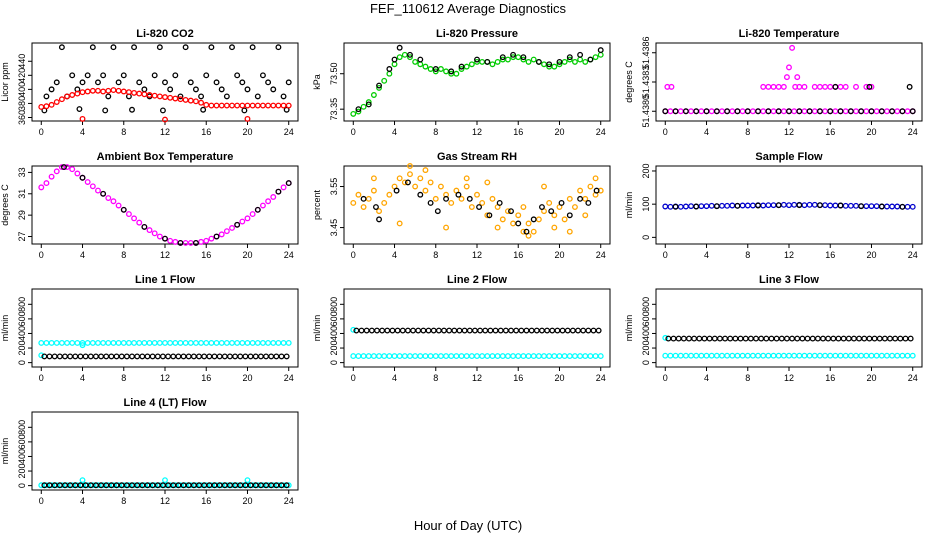 Image resolution: width=936 pixels, height=540 pixels. I want to click on x-tick-label: 8, so click(747, 132).